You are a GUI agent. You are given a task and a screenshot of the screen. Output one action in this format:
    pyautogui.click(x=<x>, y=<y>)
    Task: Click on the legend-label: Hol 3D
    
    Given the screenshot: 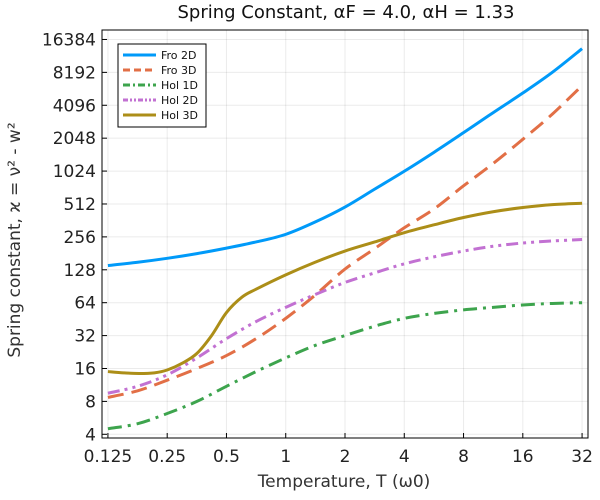 What is the action you would take?
    pyautogui.click(x=179, y=115)
    